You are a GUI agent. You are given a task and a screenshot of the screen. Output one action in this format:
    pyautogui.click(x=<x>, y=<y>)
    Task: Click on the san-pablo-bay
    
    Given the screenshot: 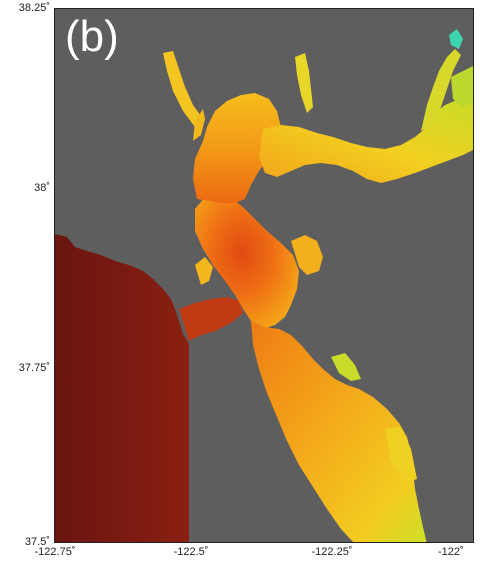 What is the action you would take?
    pyautogui.click(x=237, y=148)
    